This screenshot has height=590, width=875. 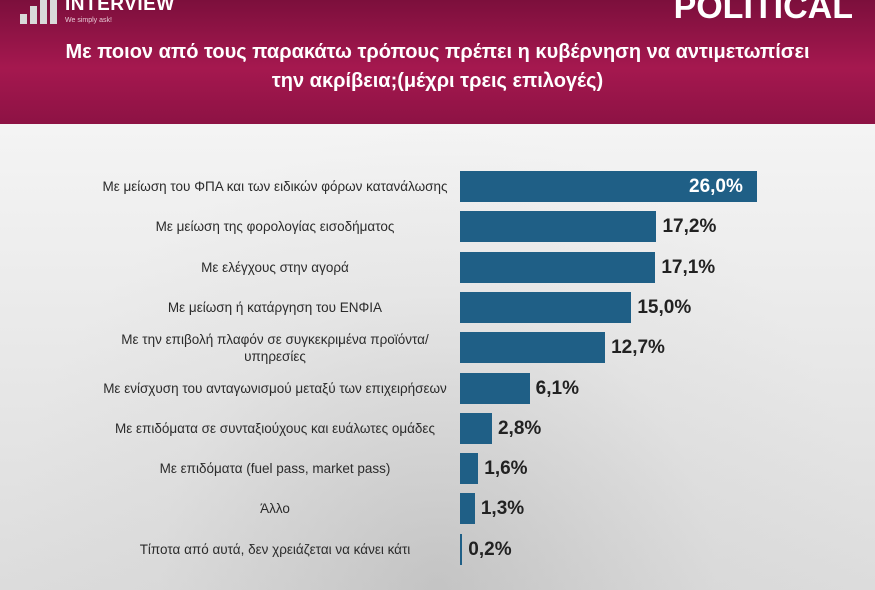 I want to click on value-label: 0,2%, so click(x=490, y=549).